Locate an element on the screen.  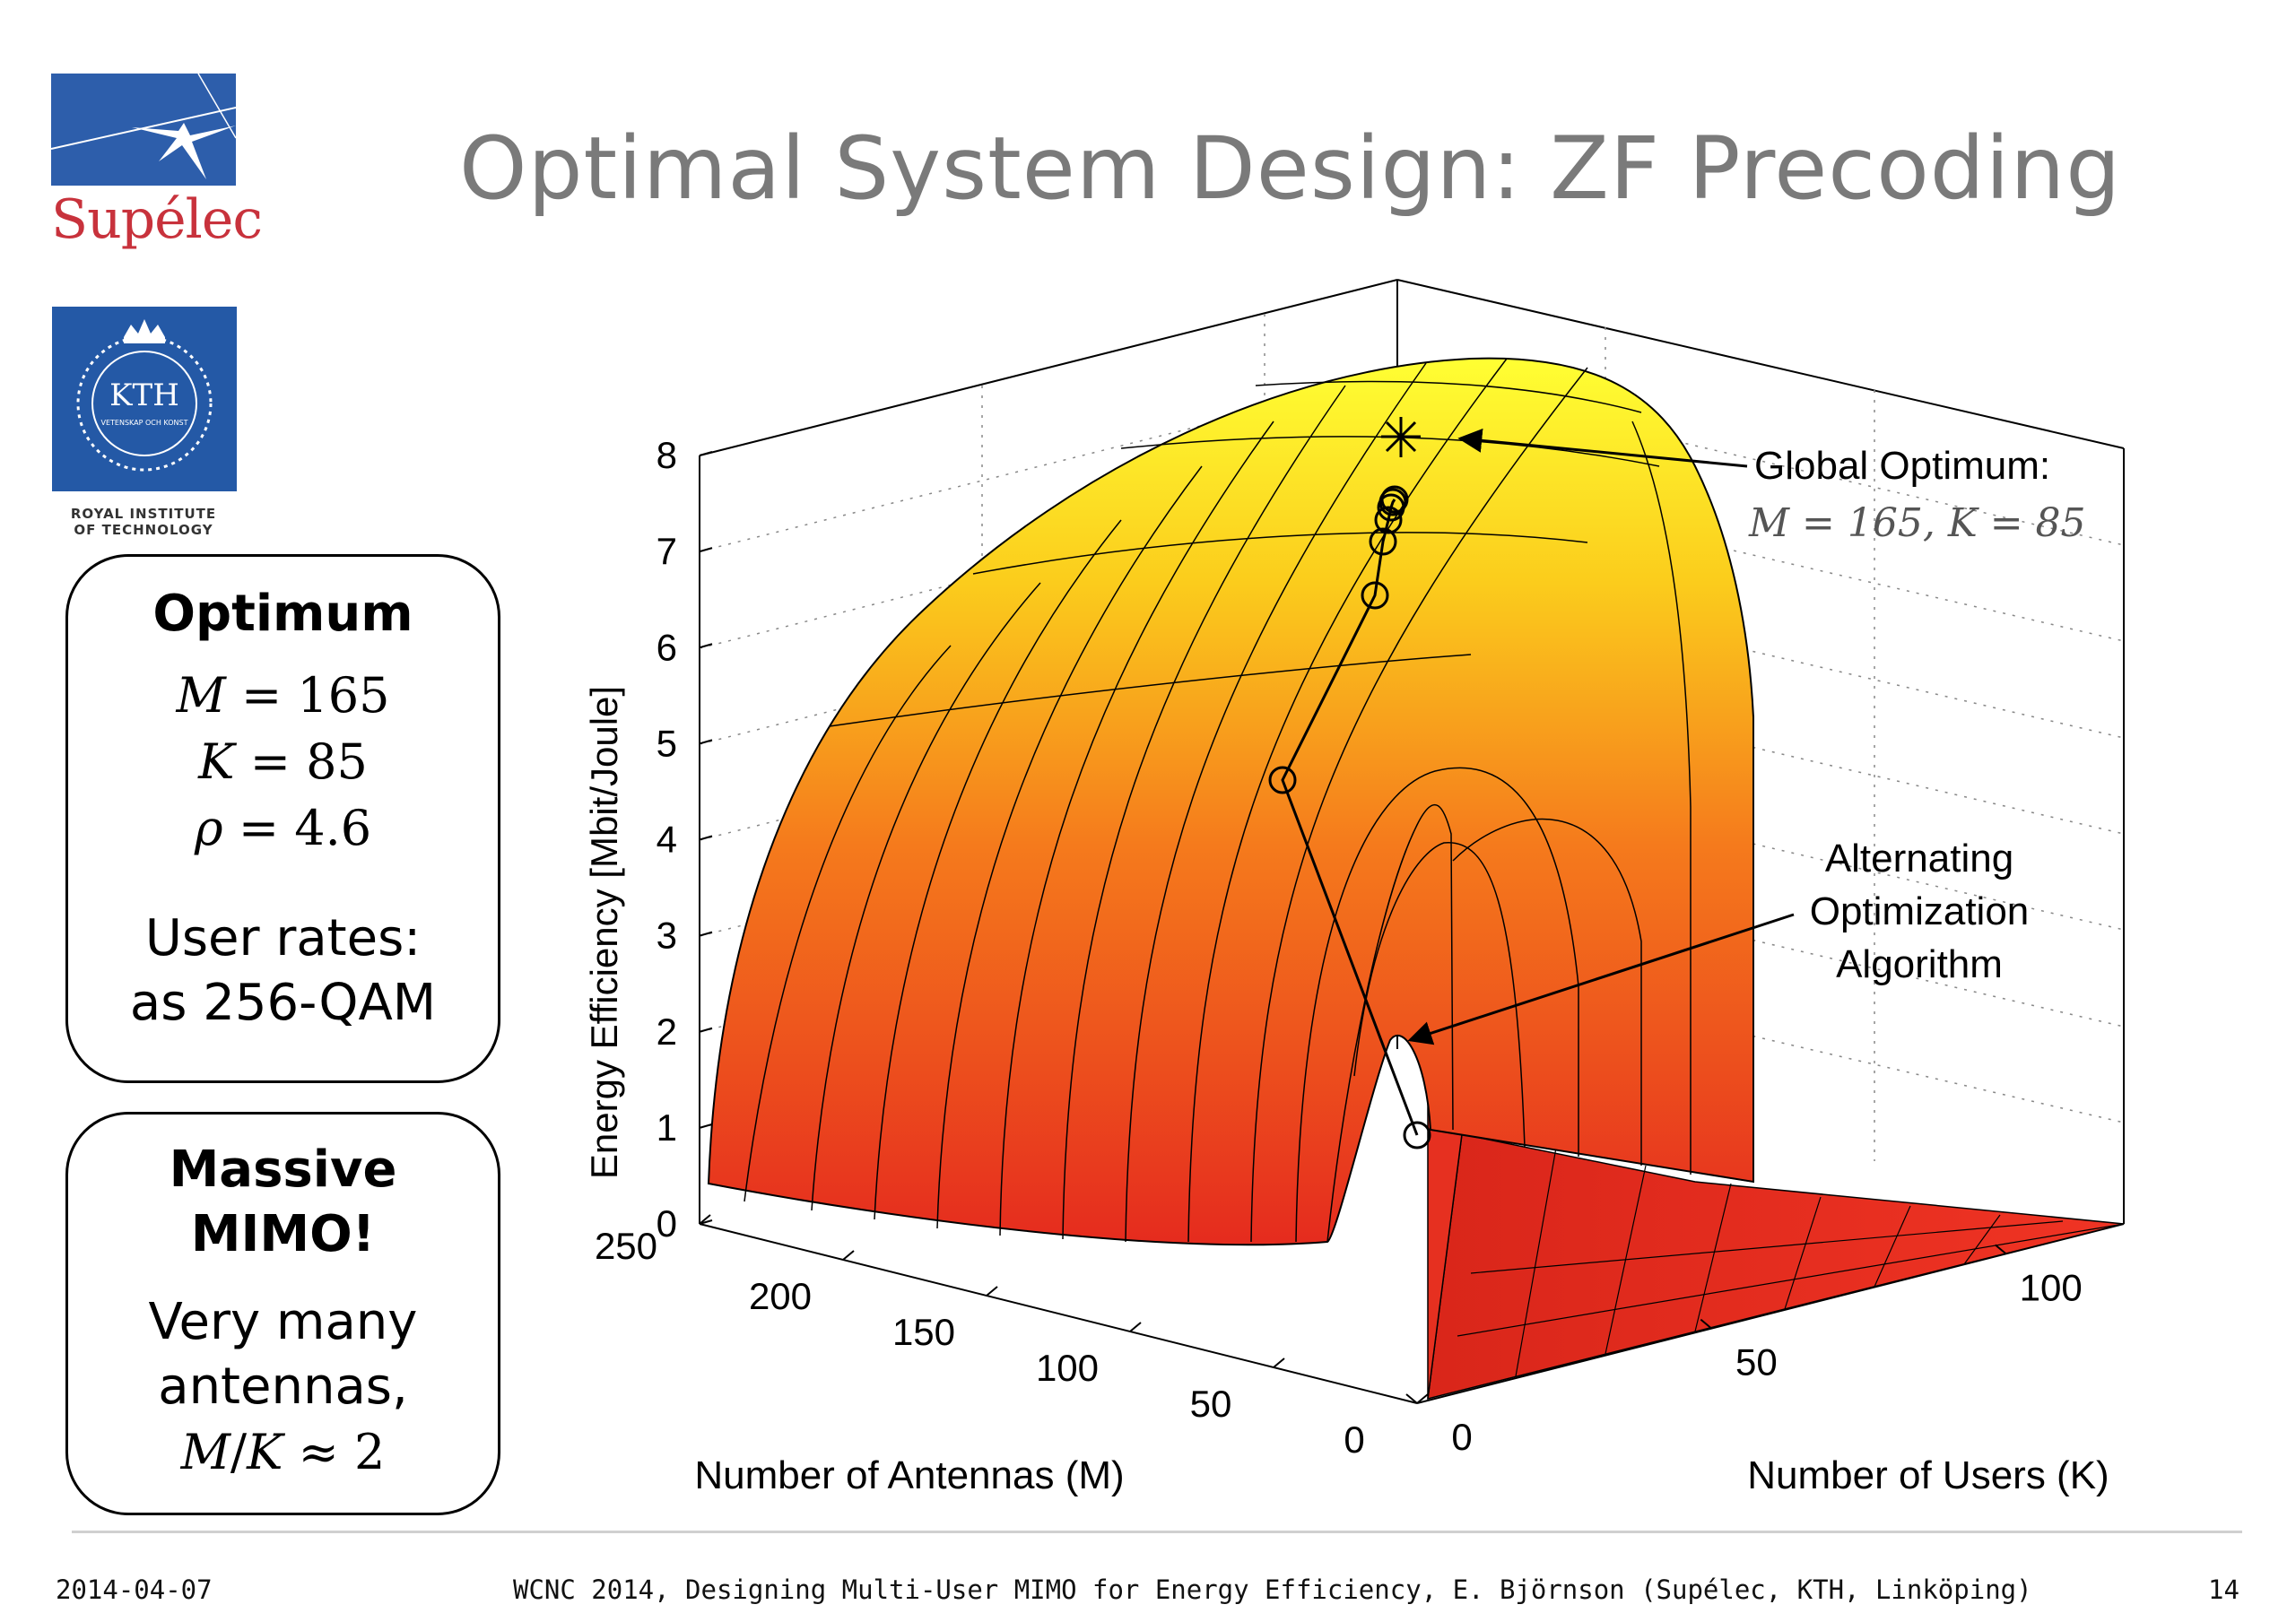
global-optimum-star-icon is located at coordinates (1401, 437).